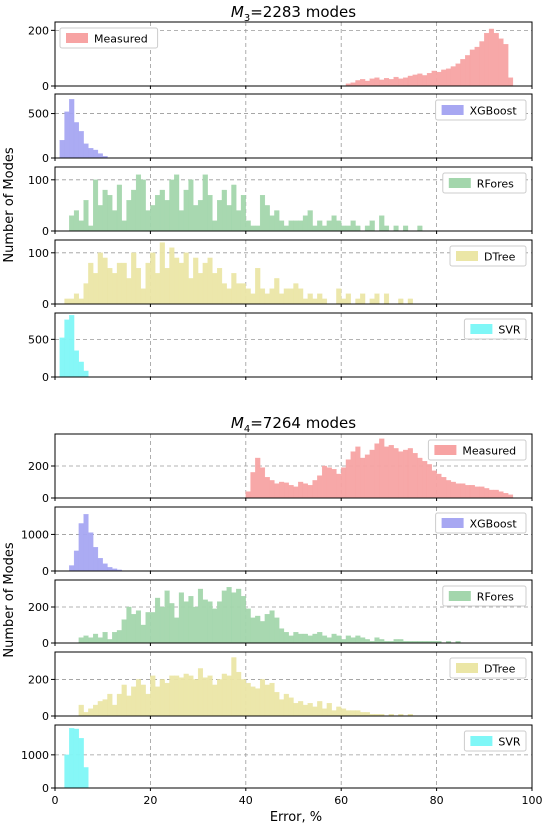  What do you see at coordinates (280, 57) in the screenshot?
I see `panel-measured: 0 200 Measured` at bounding box center [280, 57].